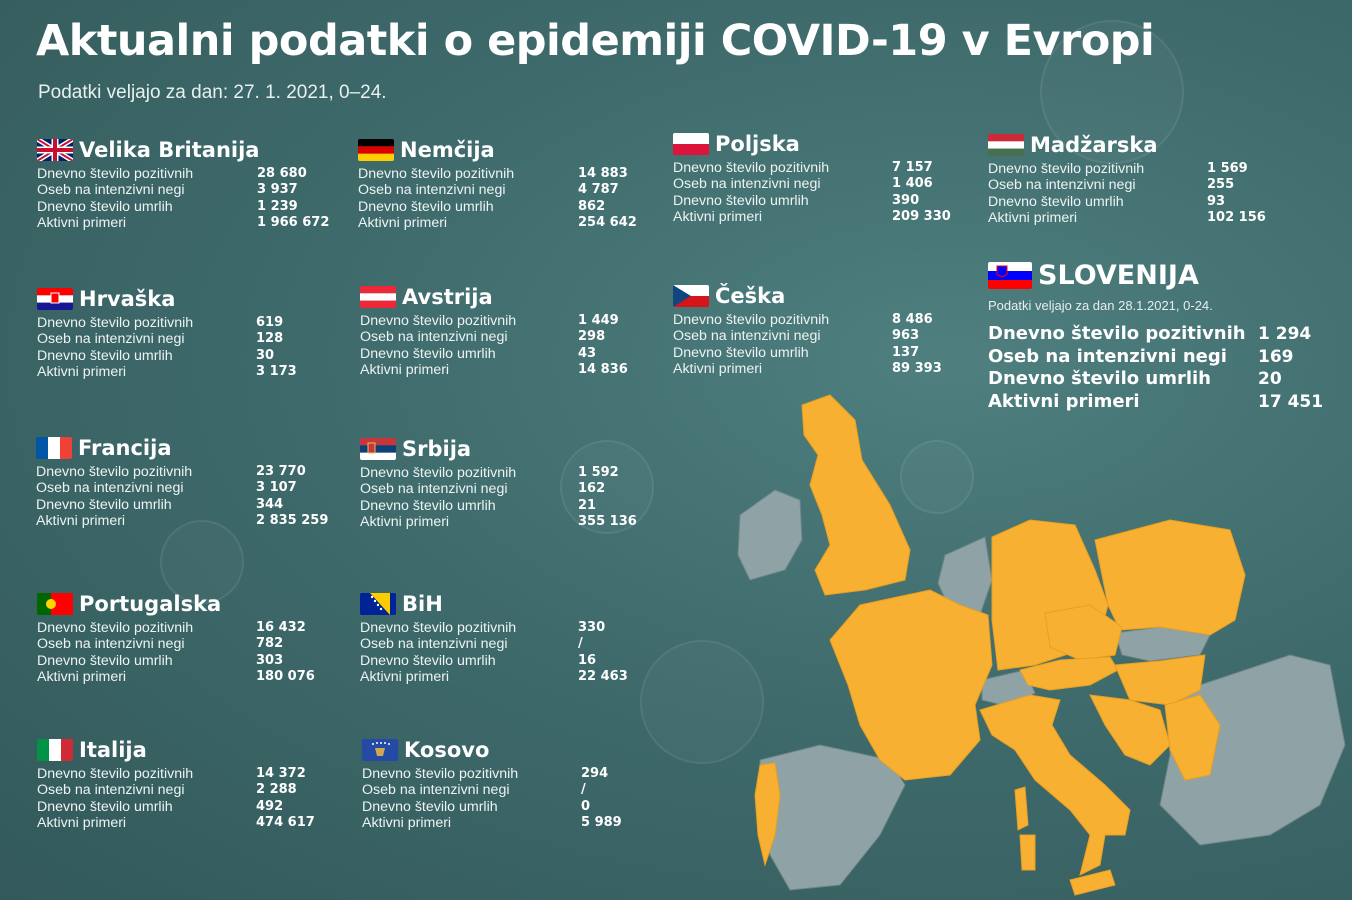 The width and height of the screenshot is (1352, 900). I want to click on map-poland, so click(1170, 577).